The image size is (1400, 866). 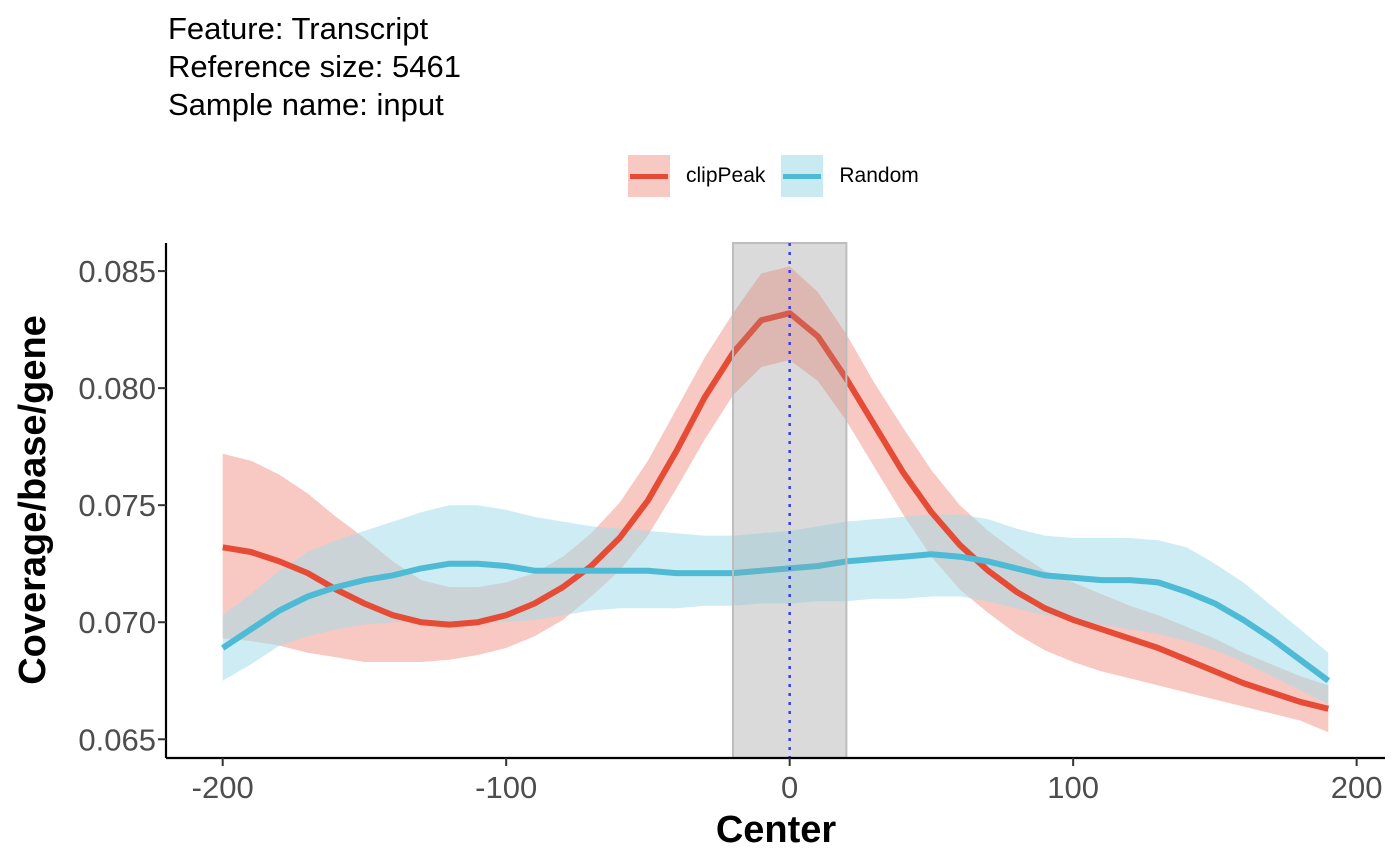 I want to click on y-tick-label: 0.085, so click(x=117, y=271).